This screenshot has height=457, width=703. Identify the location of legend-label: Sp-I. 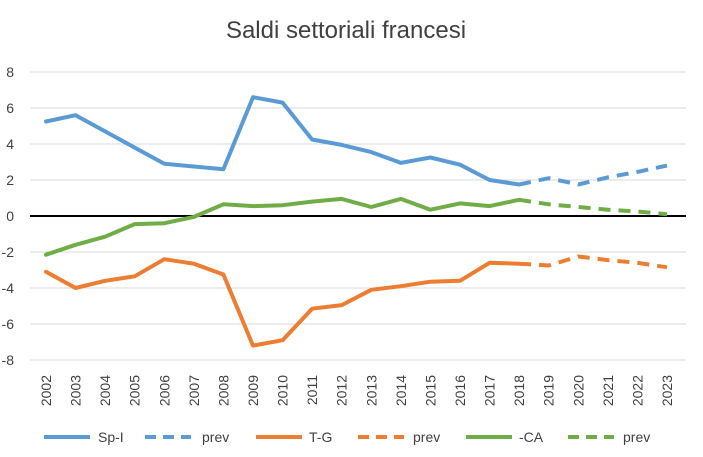
(111, 437).